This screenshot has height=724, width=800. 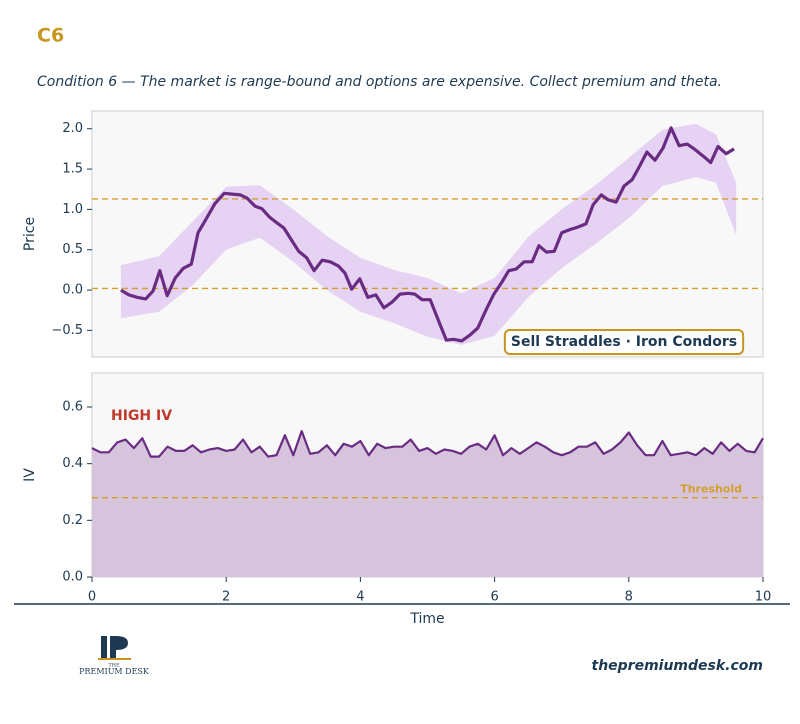 I want to click on y-tick-label: 0.6, so click(x=72, y=407).